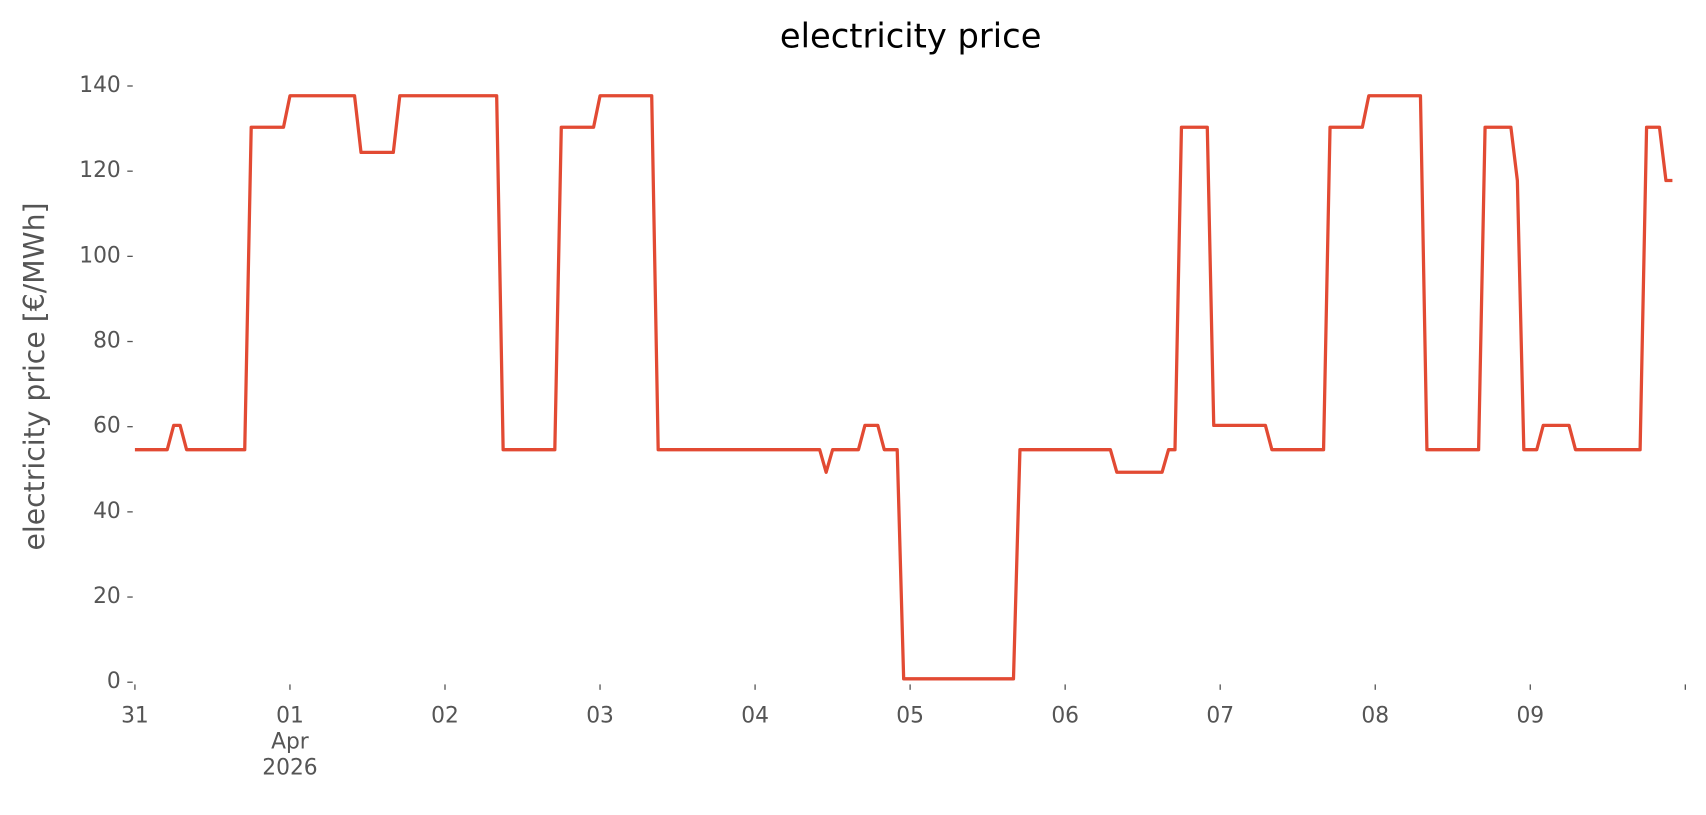 The width and height of the screenshot is (1706, 815). What do you see at coordinates (755, 715) in the screenshot?
I see `x-tick-label: 04` at bounding box center [755, 715].